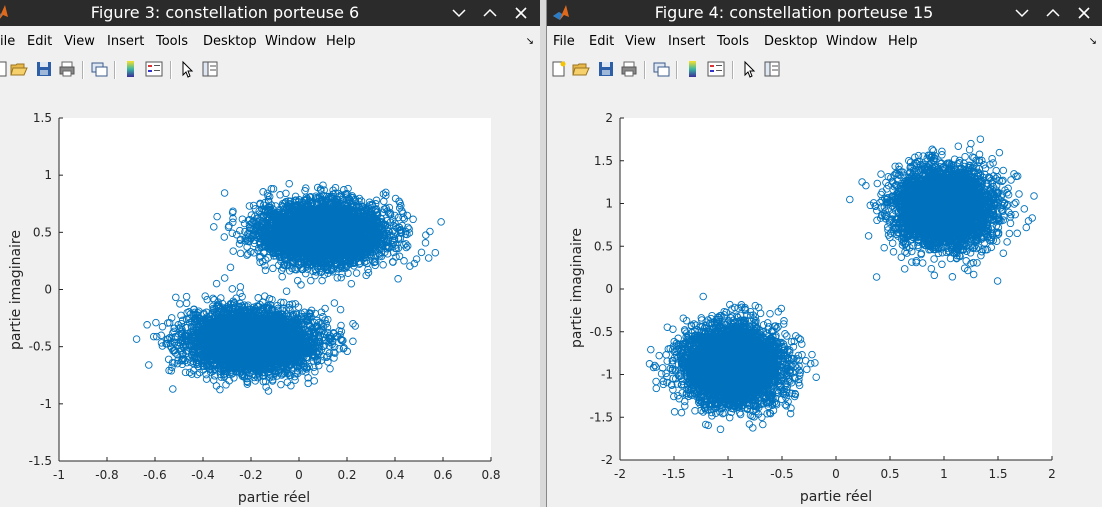 This screenshot has height=507, width=1102. What do you see at coordinates (529, 41) in the screenshot?
I see `dock-arrow-icon: ↘` at bounding box center [529, 41].